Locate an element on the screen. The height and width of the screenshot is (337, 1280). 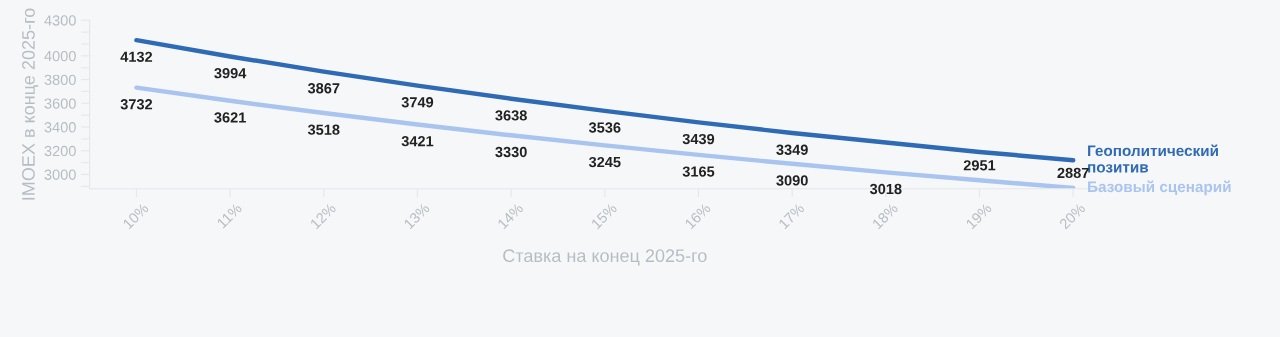
data-label: 3330 is located at coordinates (511, 152).